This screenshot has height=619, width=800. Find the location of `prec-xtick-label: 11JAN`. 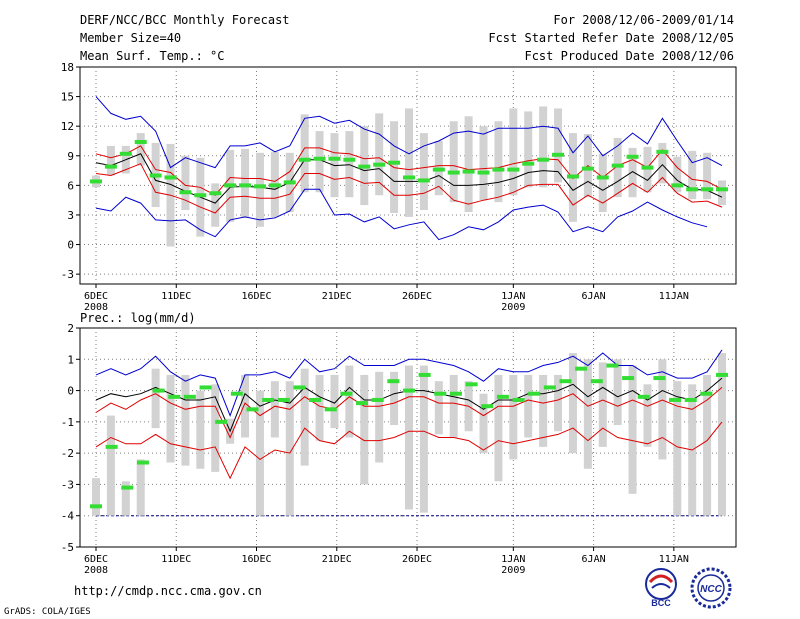

prec-xtick-label: 11JAN is located at coordinates (674, 559).